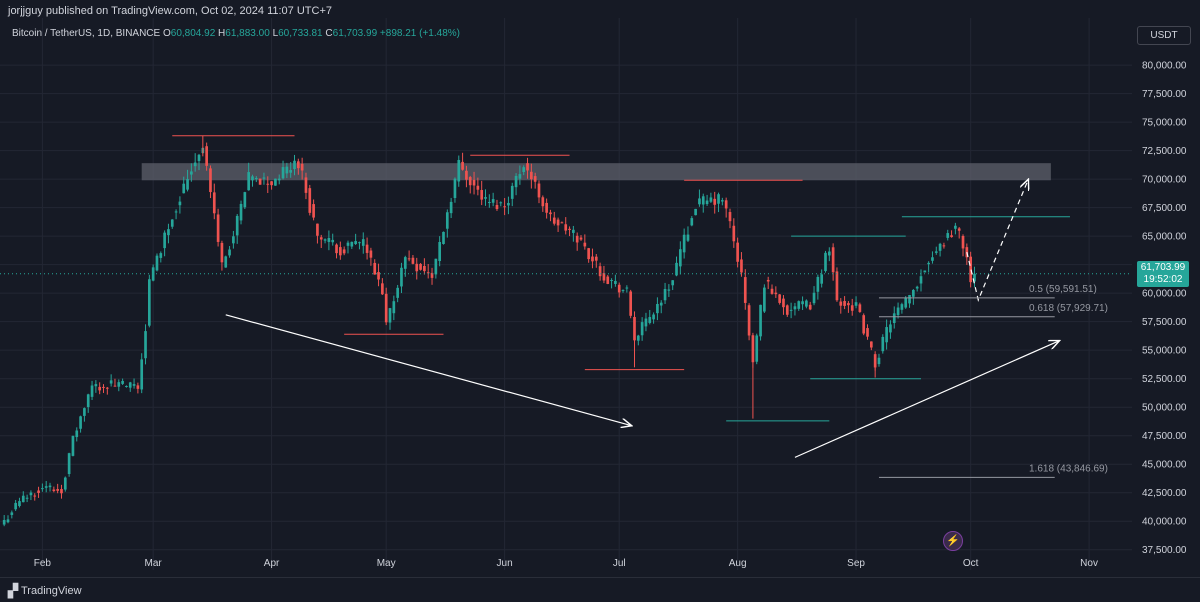 The width and height of the screenshot is (1200, 602). I want to click on time-tick-label: Feb, so click(43, 563).